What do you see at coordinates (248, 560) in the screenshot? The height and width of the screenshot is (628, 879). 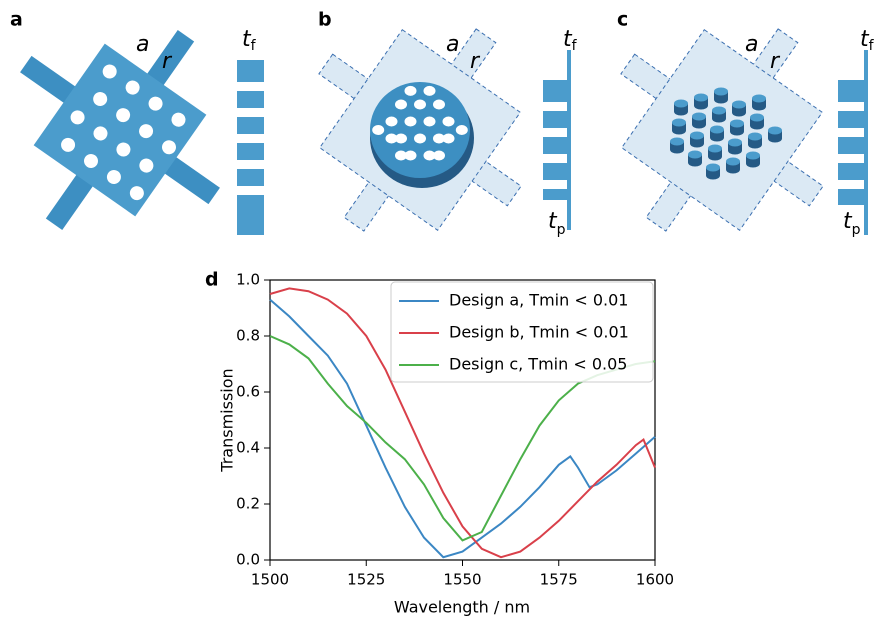 I see `y-tick-label: 0.0` at bounding box center [248, 560].